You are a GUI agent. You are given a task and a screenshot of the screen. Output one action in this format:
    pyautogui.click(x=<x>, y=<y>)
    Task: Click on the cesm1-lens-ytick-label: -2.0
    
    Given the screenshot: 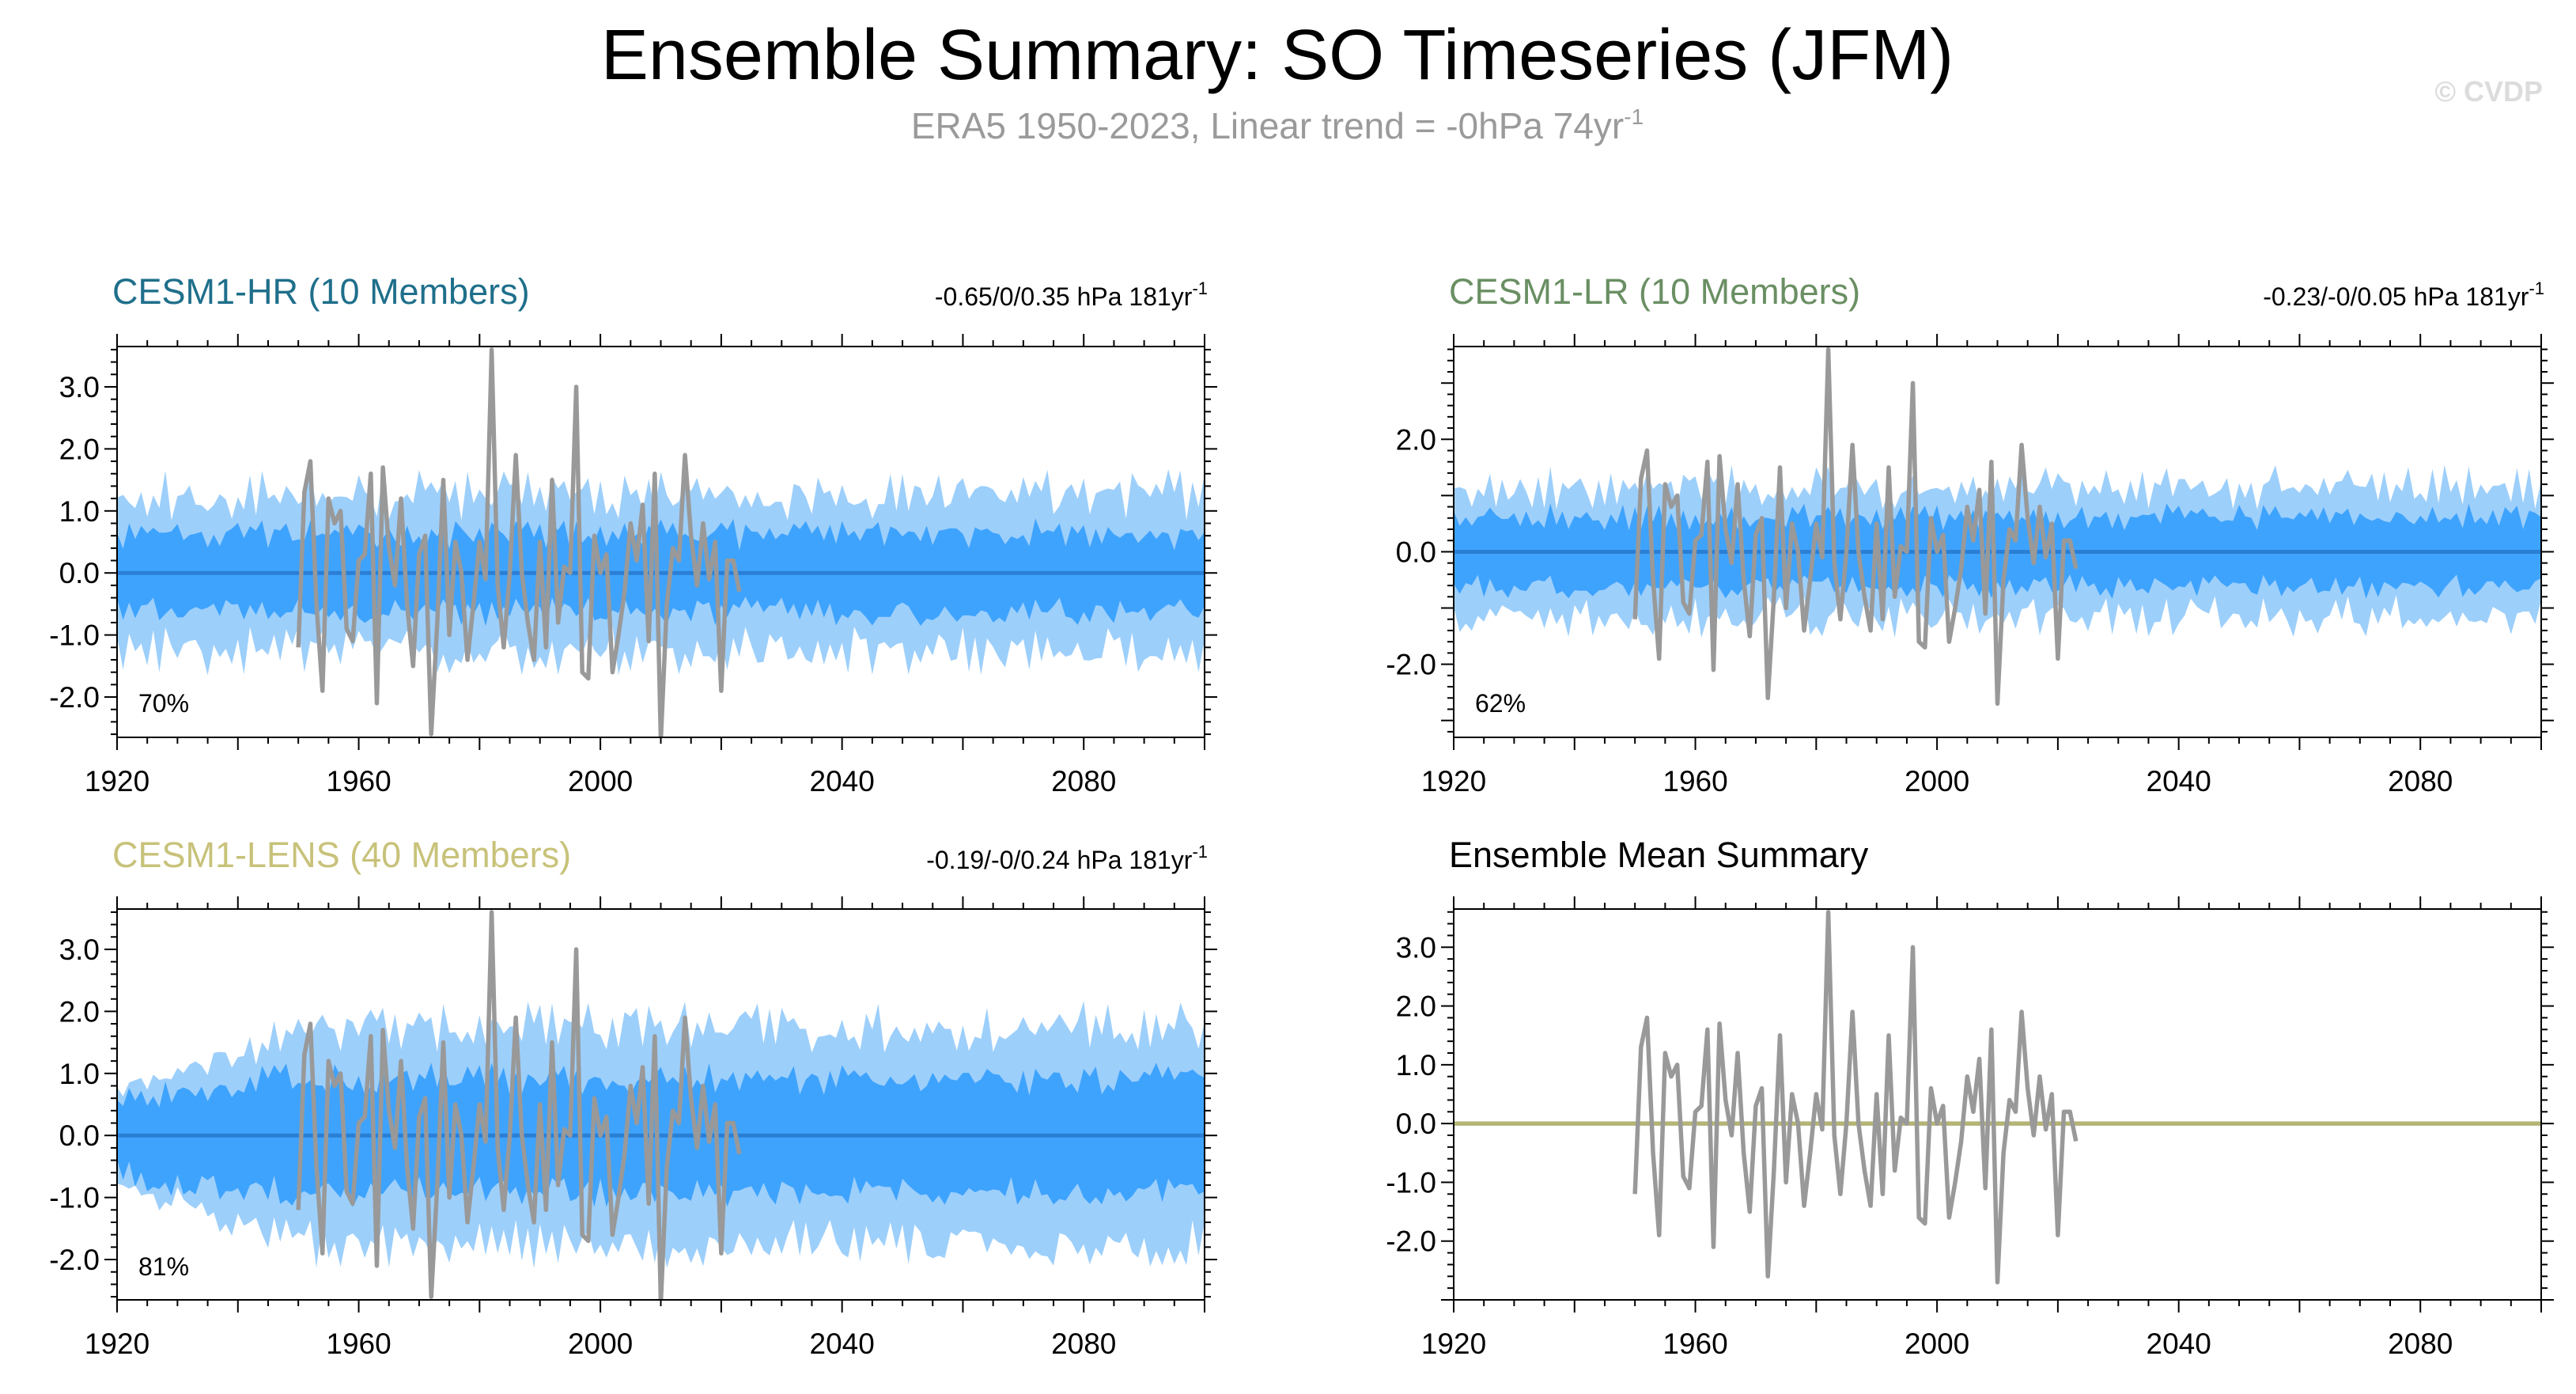 What is the action you would take?
    pyautogui.click(x=75, y=1260)
    